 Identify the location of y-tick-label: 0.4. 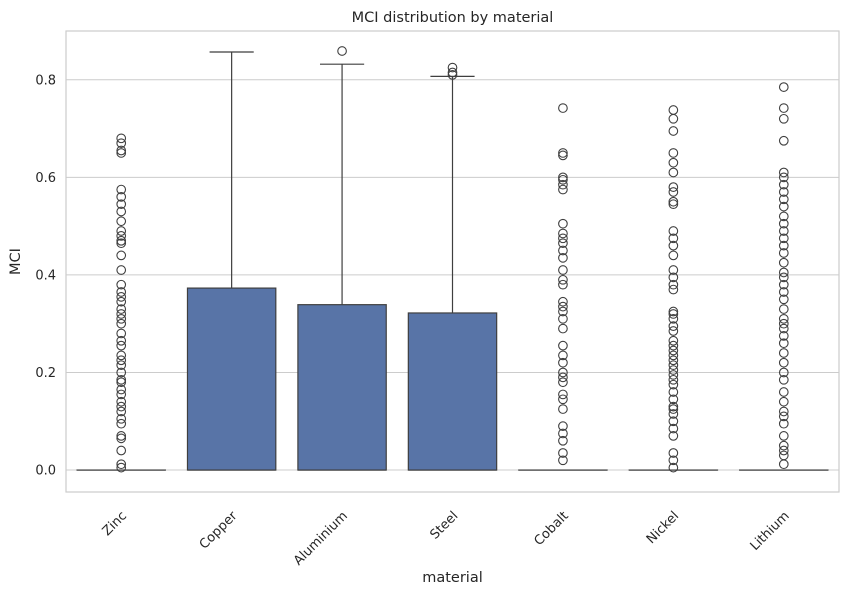
(45, 275).